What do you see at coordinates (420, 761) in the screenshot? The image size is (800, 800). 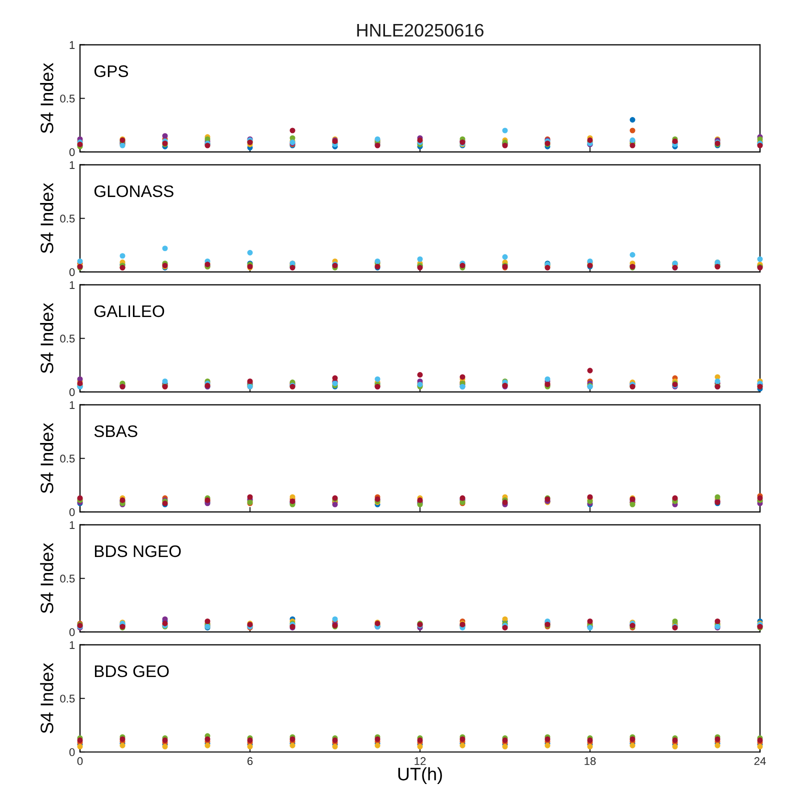 I see `x-tick-label: 12` at bounding box center [420, 761].